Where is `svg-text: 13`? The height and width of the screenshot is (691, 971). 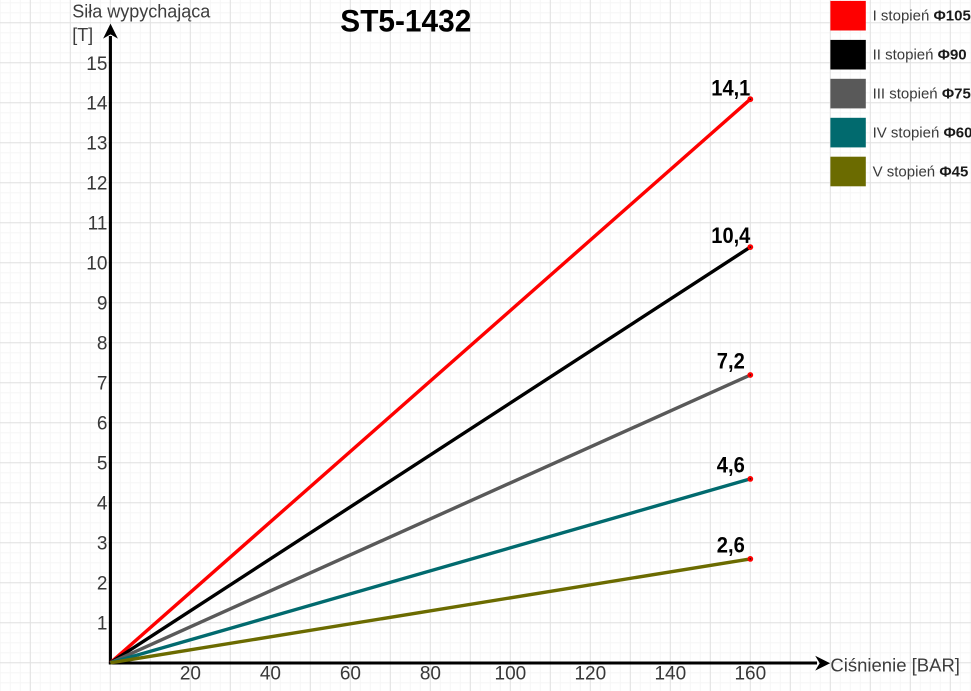
svg-text: 13 is located at coordinates (96, 144).